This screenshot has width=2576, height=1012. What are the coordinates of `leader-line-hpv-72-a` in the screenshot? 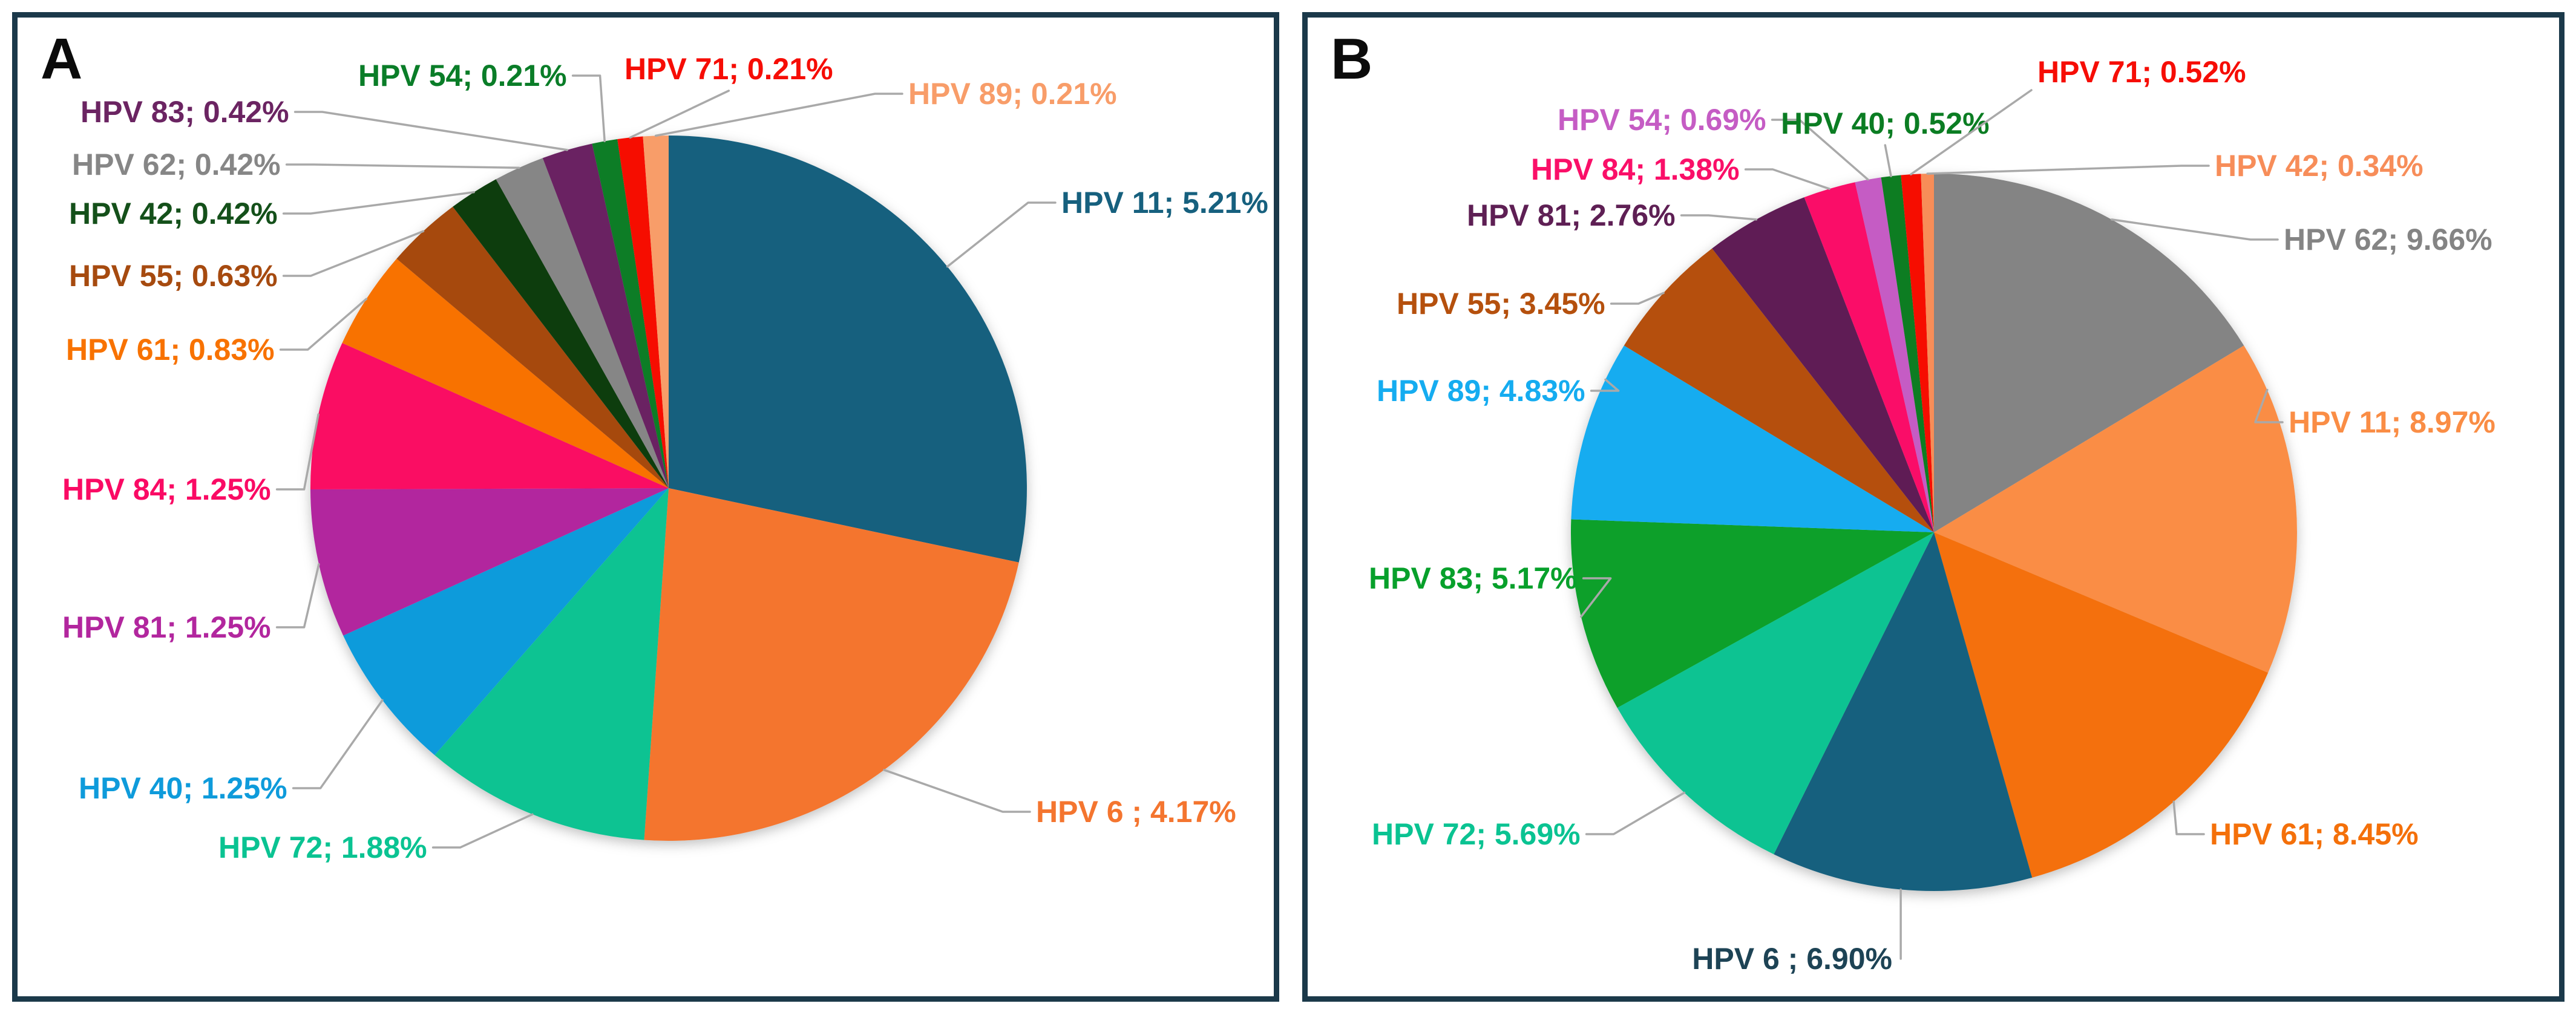 It's located at (482, 831).